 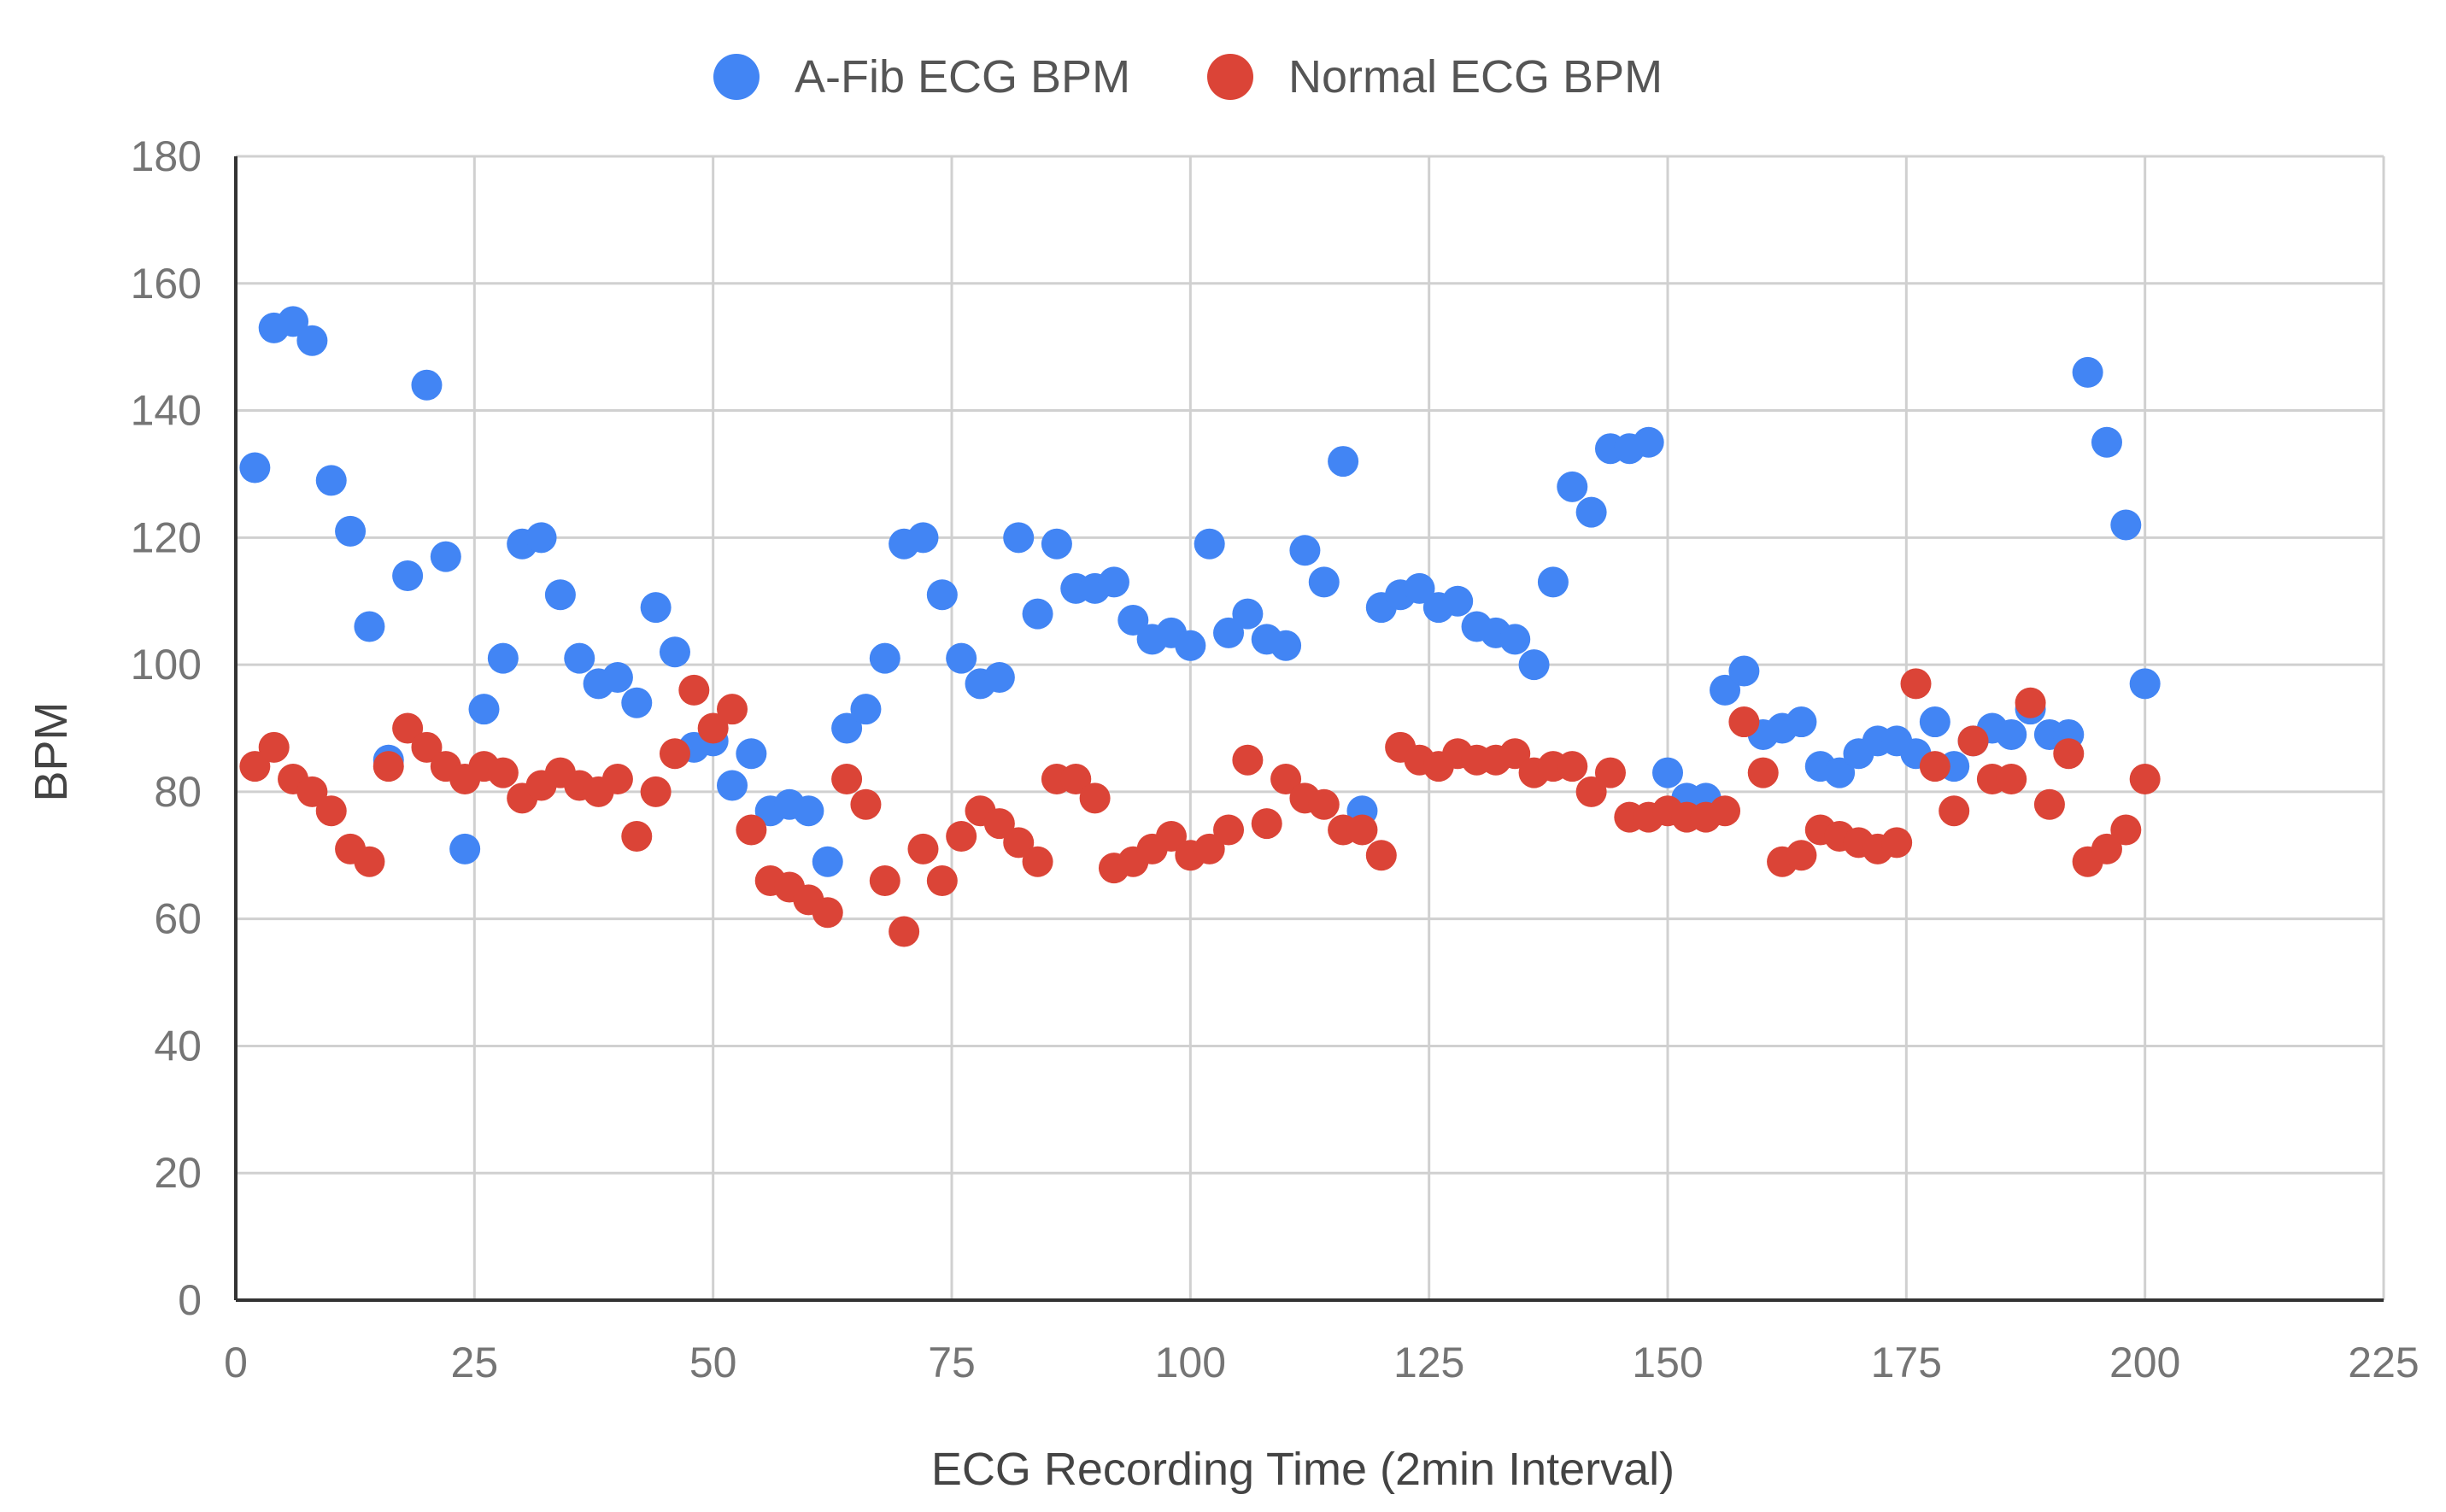 What do you see at coordinates (952, 1362) in the screenshot?
I see `x-tick-label: 75` at bounding box center [952, 1362].